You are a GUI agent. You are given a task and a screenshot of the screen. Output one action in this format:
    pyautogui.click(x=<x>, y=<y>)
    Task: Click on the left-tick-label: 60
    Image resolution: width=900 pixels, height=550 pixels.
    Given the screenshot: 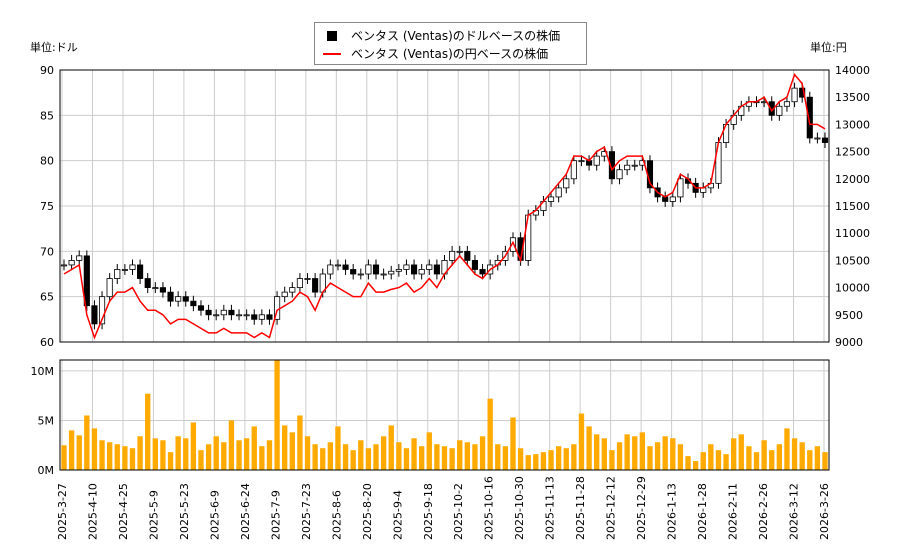 What is the action you would take?
    pyautogui.click(x=47, y=342)
    